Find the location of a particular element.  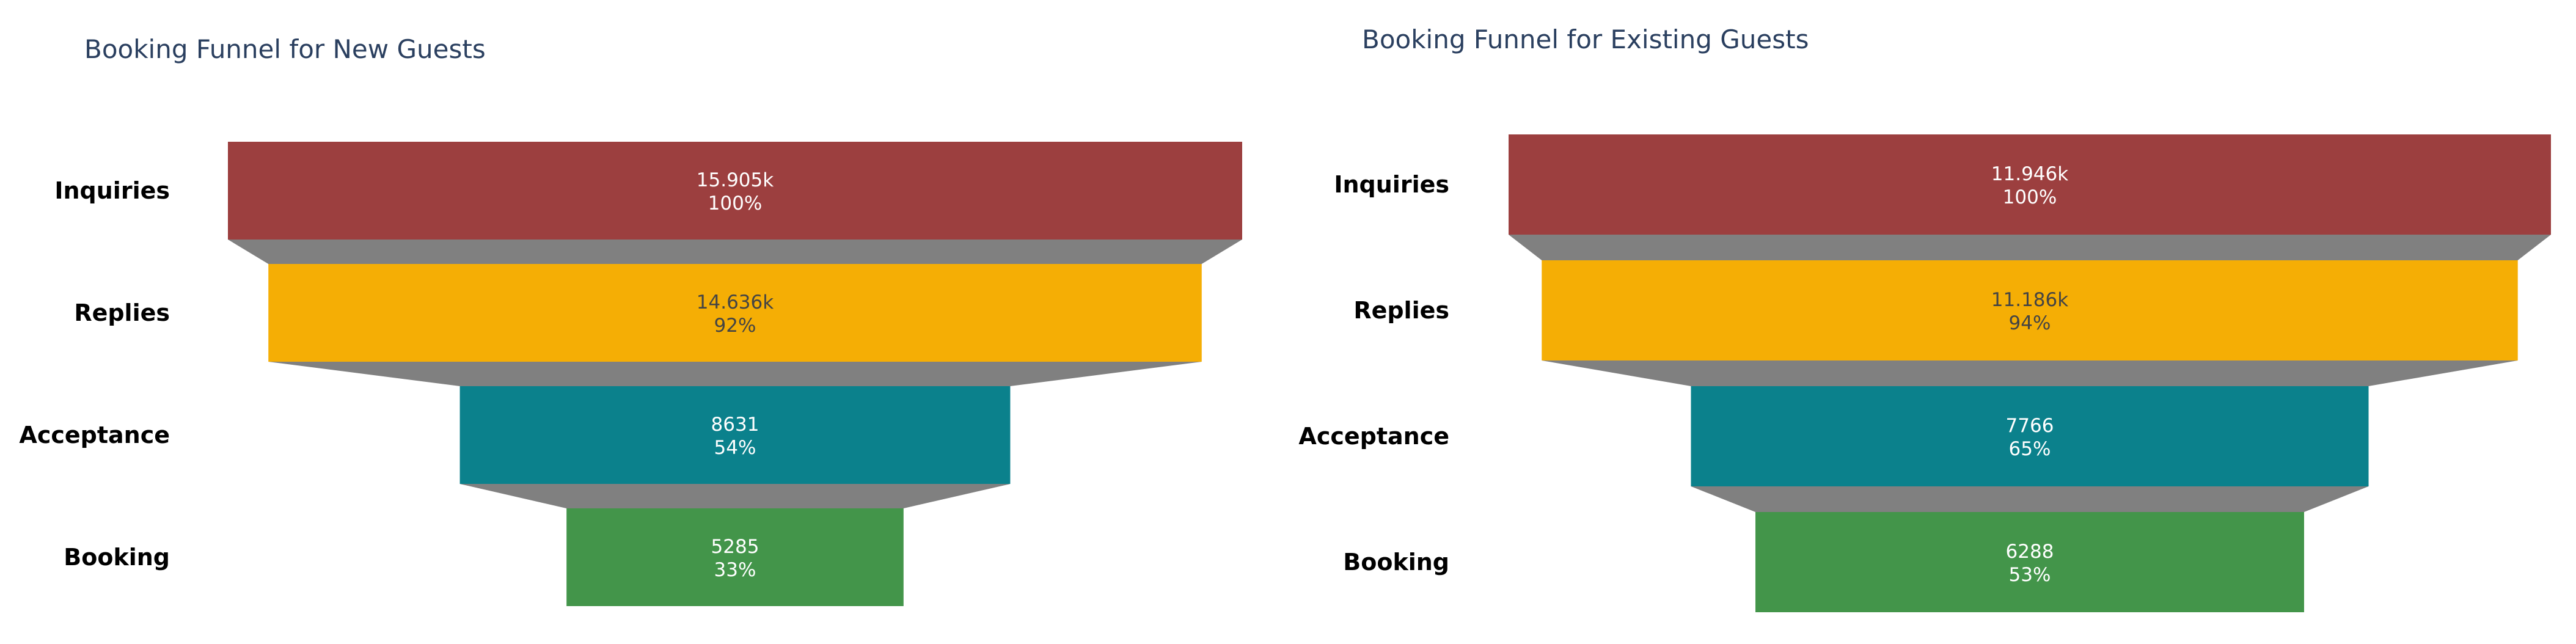

chart-title: Booking Funnel for New Guests is located at coordinates (285, 49).